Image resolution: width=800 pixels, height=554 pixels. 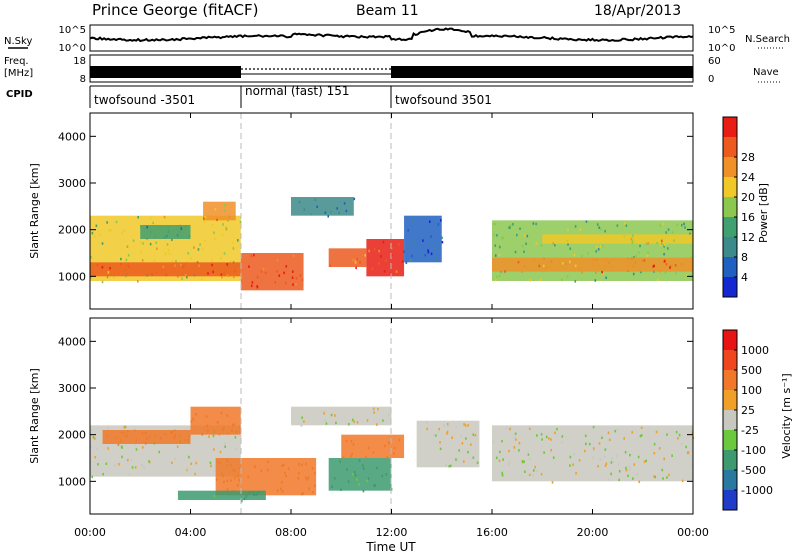 I want to click on noise-tick-left-bottom: 10^0, so click(x=72, y=48).